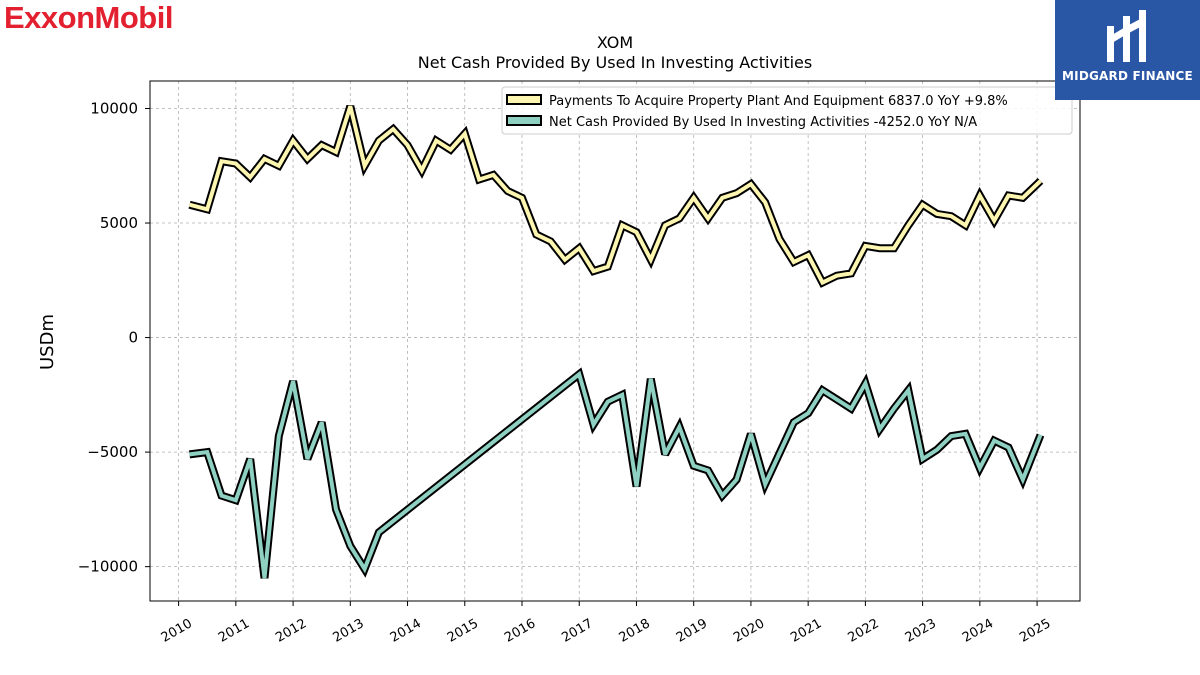  Describe the element at coordinates (524, 99) in the screenshot. I see `legend-swatch-ppe` at that location.